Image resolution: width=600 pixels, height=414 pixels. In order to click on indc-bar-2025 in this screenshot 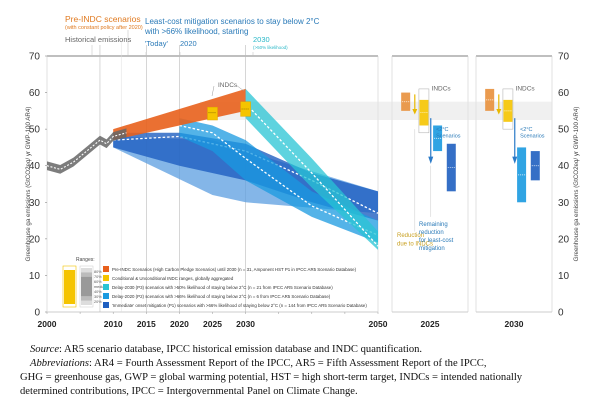, I will do `click(212, 113)`.